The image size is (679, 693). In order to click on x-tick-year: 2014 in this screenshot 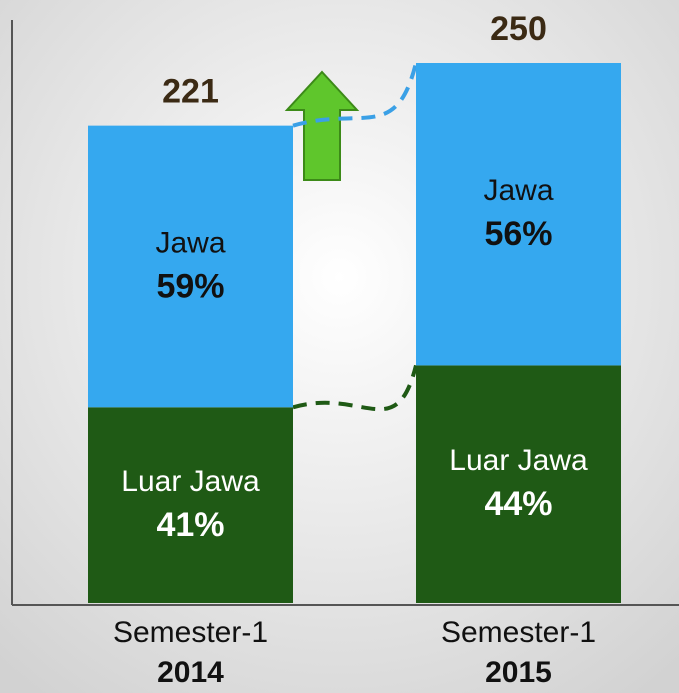, I will do `click(190, 672)`.